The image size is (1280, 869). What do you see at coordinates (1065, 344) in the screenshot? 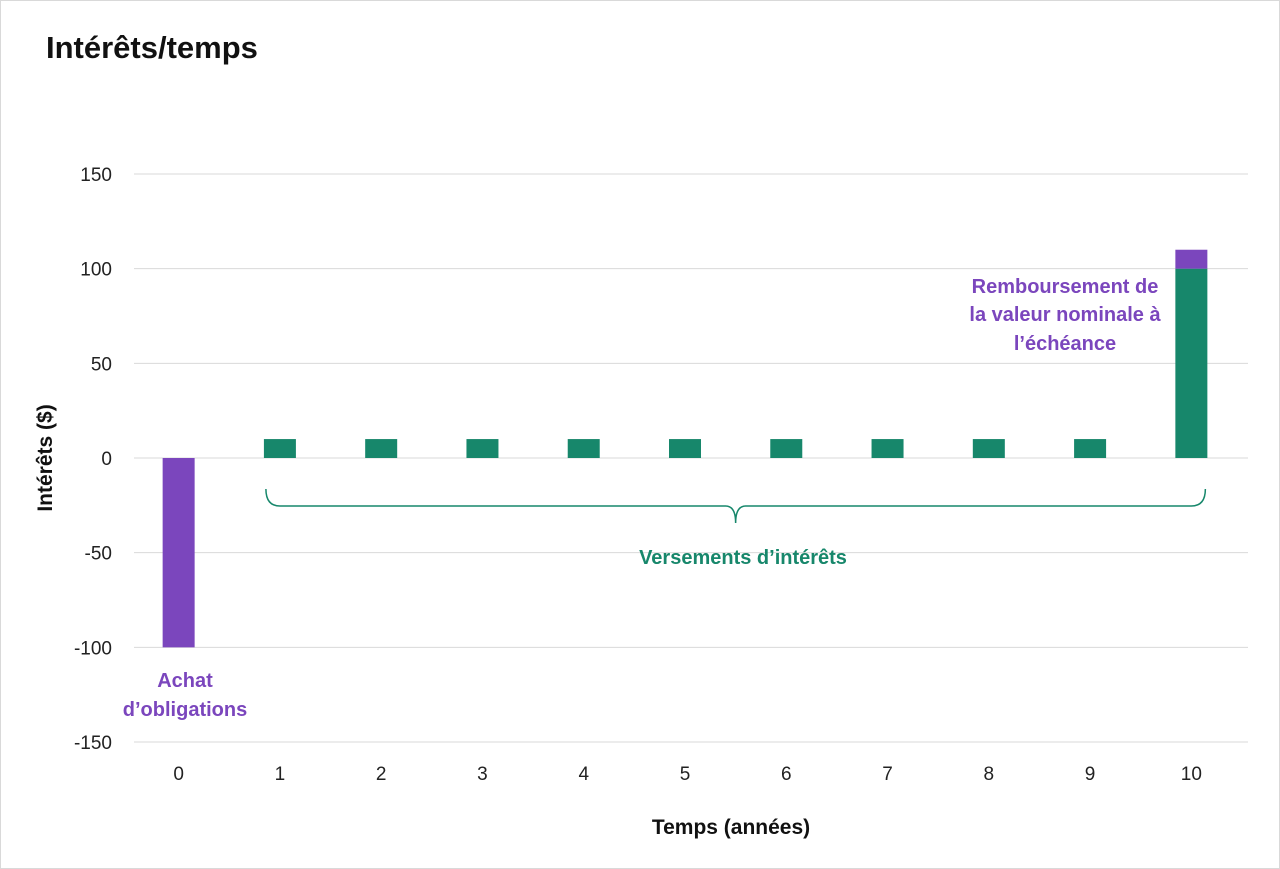
I see `repayment-annotation-line-3: l’échéance` at bounding box center [1065, 344].